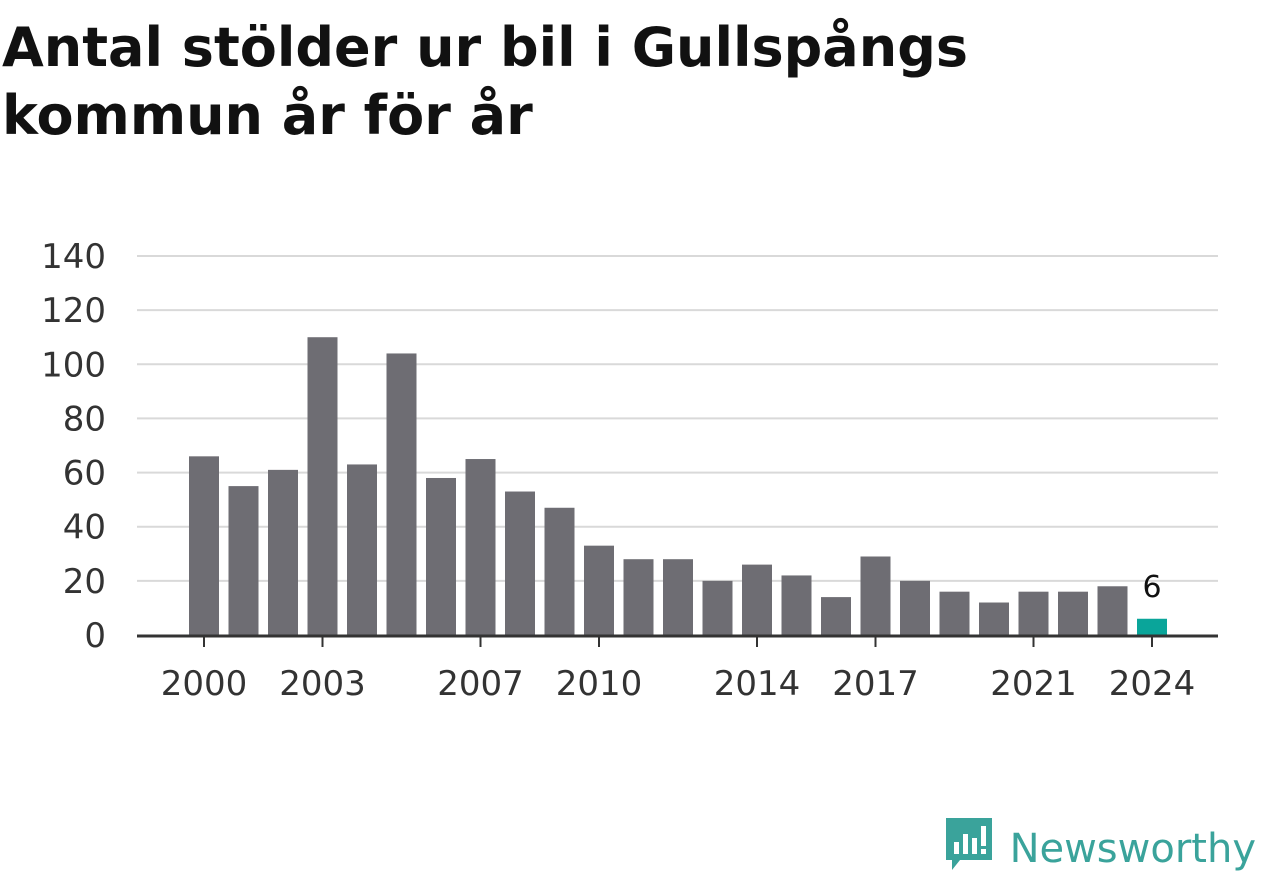  Describe the element at coordinates (836, 616) in the screenshot. I see `bar-2016` at that location.